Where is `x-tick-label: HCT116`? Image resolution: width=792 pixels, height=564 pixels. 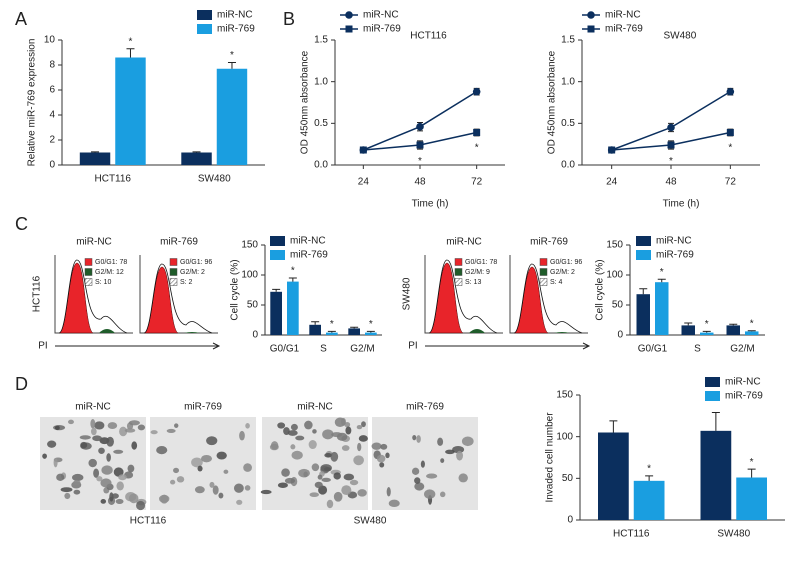
x-tick-label: HCT116 is located at coordinates (631, 534).